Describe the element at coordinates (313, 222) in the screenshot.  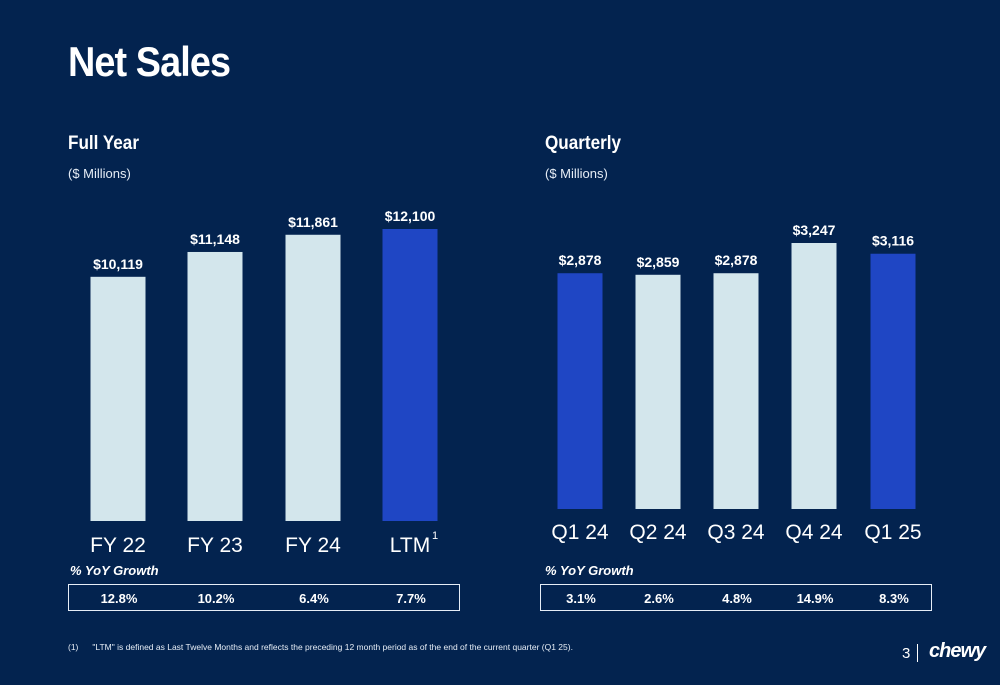
I see `fy-value-label-2: $11,861` at that location.